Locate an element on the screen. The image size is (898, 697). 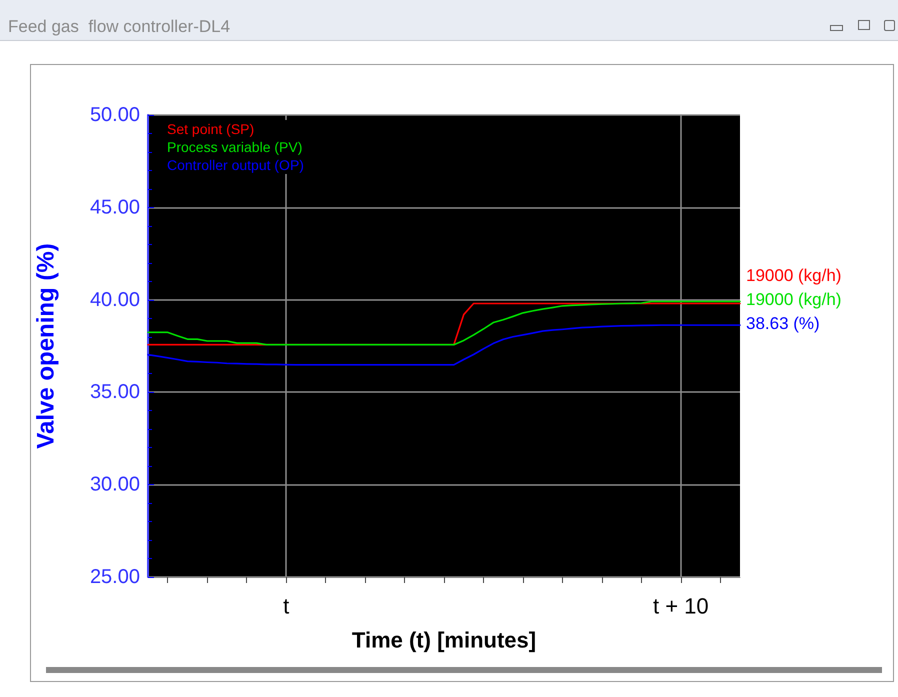
chart-title: Feed gas flow controller-DL4 is located at coordinates (119, 27).